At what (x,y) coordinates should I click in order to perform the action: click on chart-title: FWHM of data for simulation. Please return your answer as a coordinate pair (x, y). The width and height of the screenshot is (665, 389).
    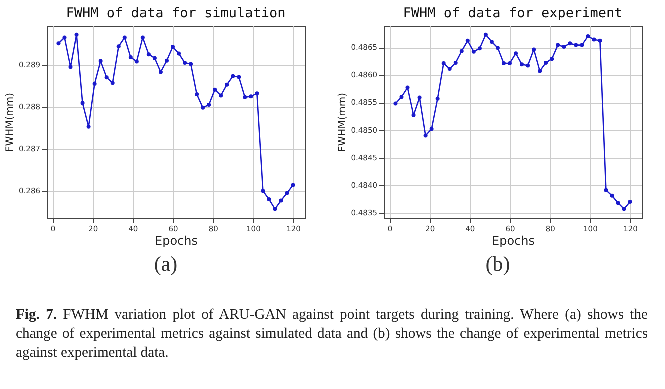
    Looking at the image, I should click on (176, 14).